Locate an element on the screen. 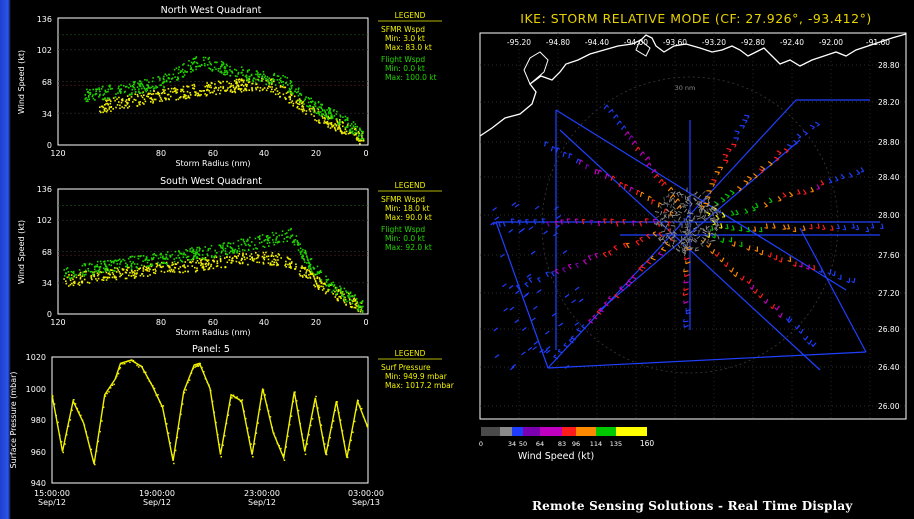 This screenshot has width=914, height=519. sw-legend-header: LEGEND is located at coordinates (410, 185).